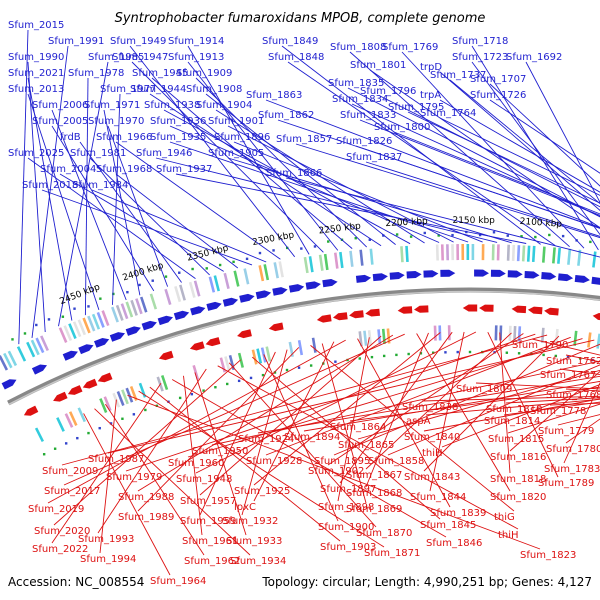 This screenshot has width=600, height=600. What do you see at coordinates (70, 137) in the screenshot?
I see `forward-gene-label: frdB` at bounding box center [70, 137].